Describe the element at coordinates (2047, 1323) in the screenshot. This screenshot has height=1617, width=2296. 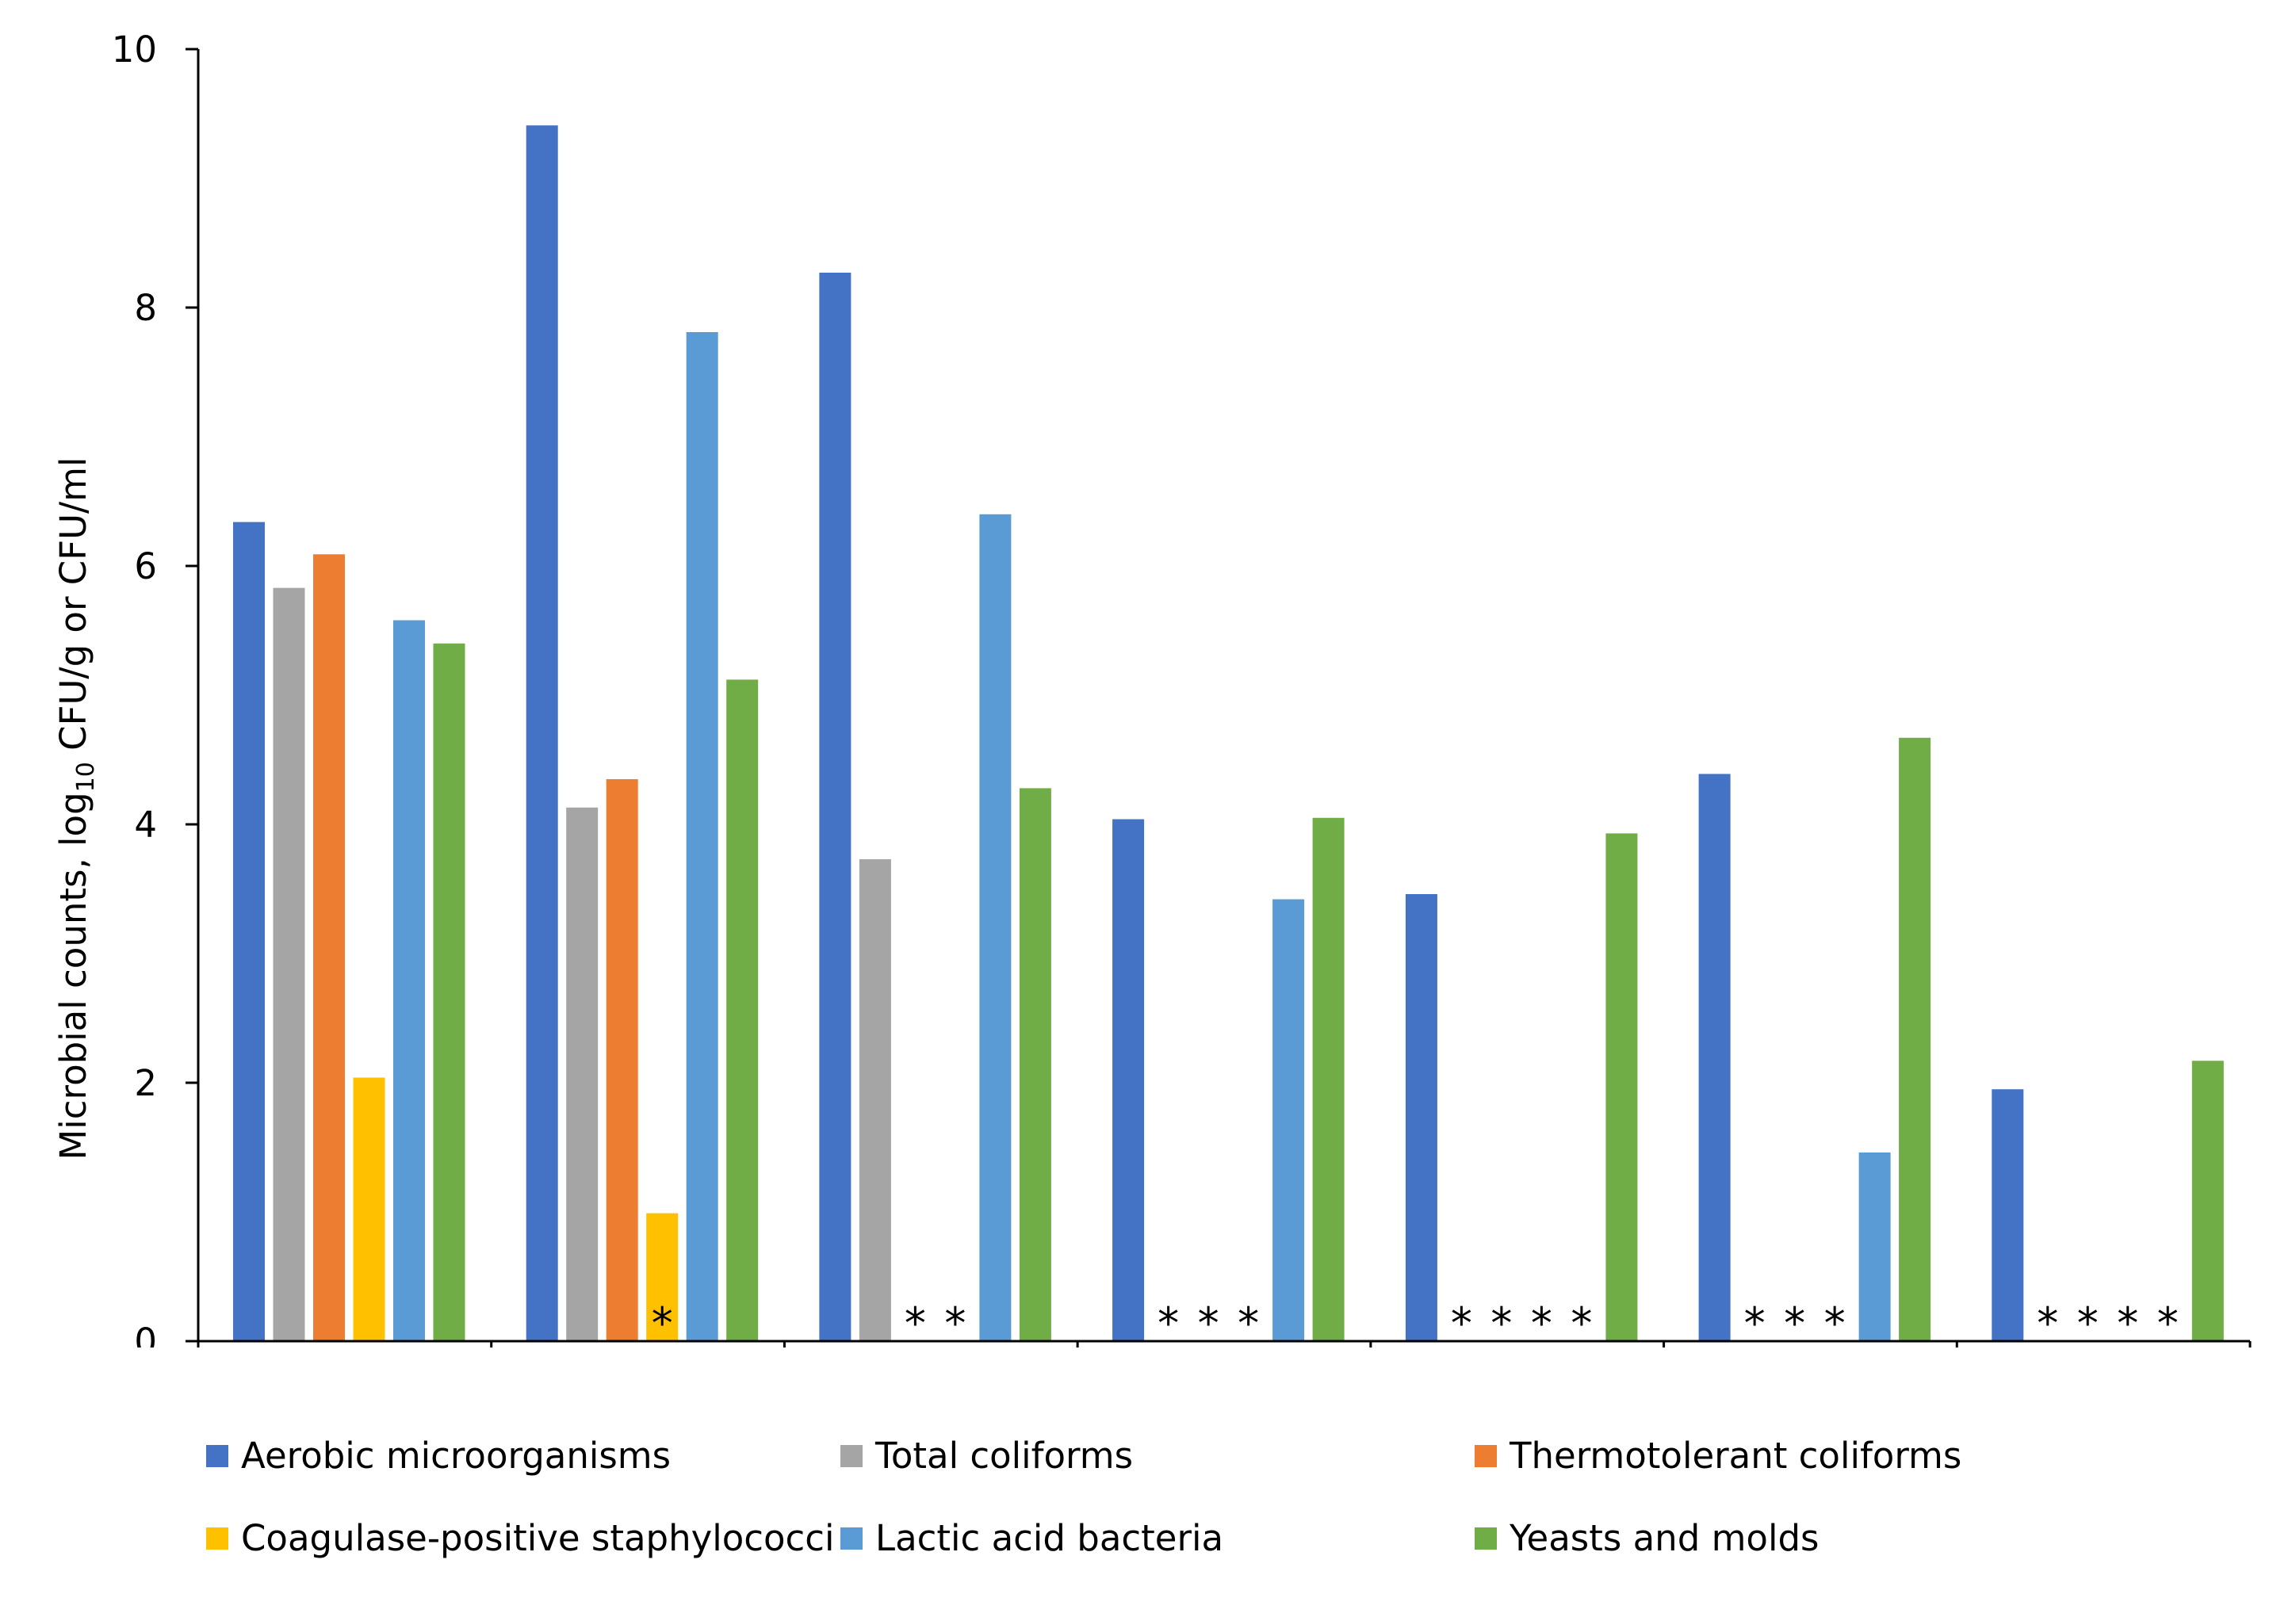
I see `not-detected-marker-6-1: *` at that location.